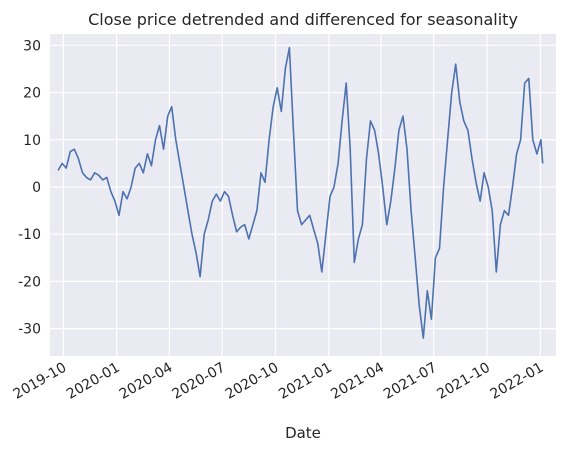  What do you see at coordinates (29, 187) in the screenshot?
I see `y-tick-labels: -30 -20 -10 0 10 20 30` at bounding box center [29, 187].